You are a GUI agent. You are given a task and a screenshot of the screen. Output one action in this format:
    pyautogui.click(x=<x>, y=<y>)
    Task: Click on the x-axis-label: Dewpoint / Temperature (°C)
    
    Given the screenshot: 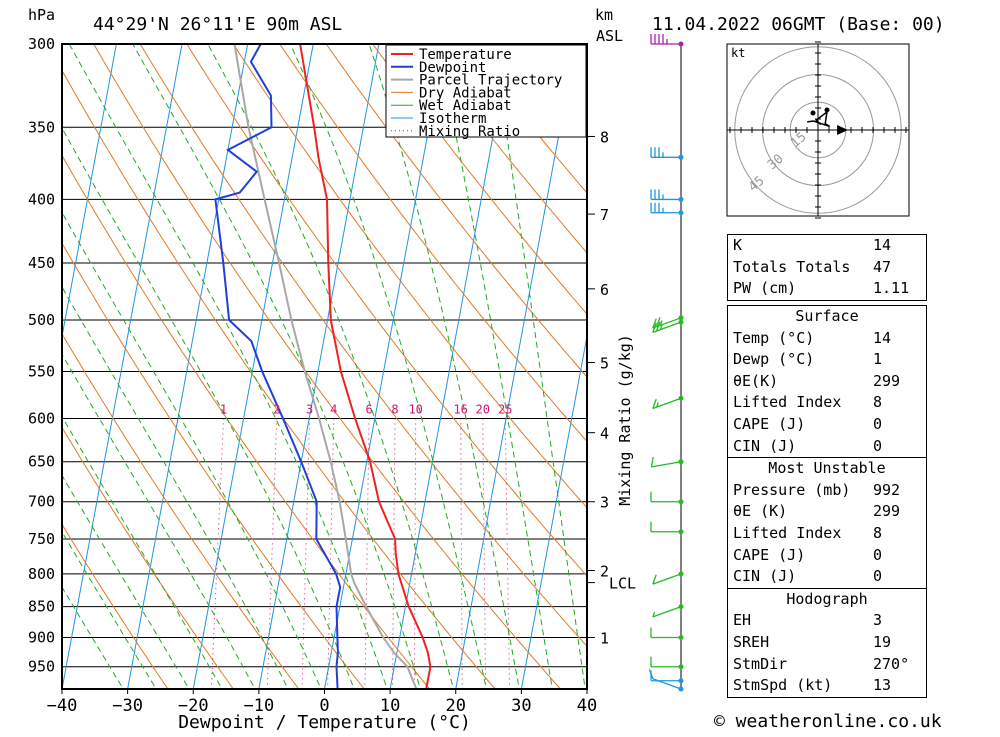 What is the action you would take?
    pyautogui.click(x=324, y=722)
    